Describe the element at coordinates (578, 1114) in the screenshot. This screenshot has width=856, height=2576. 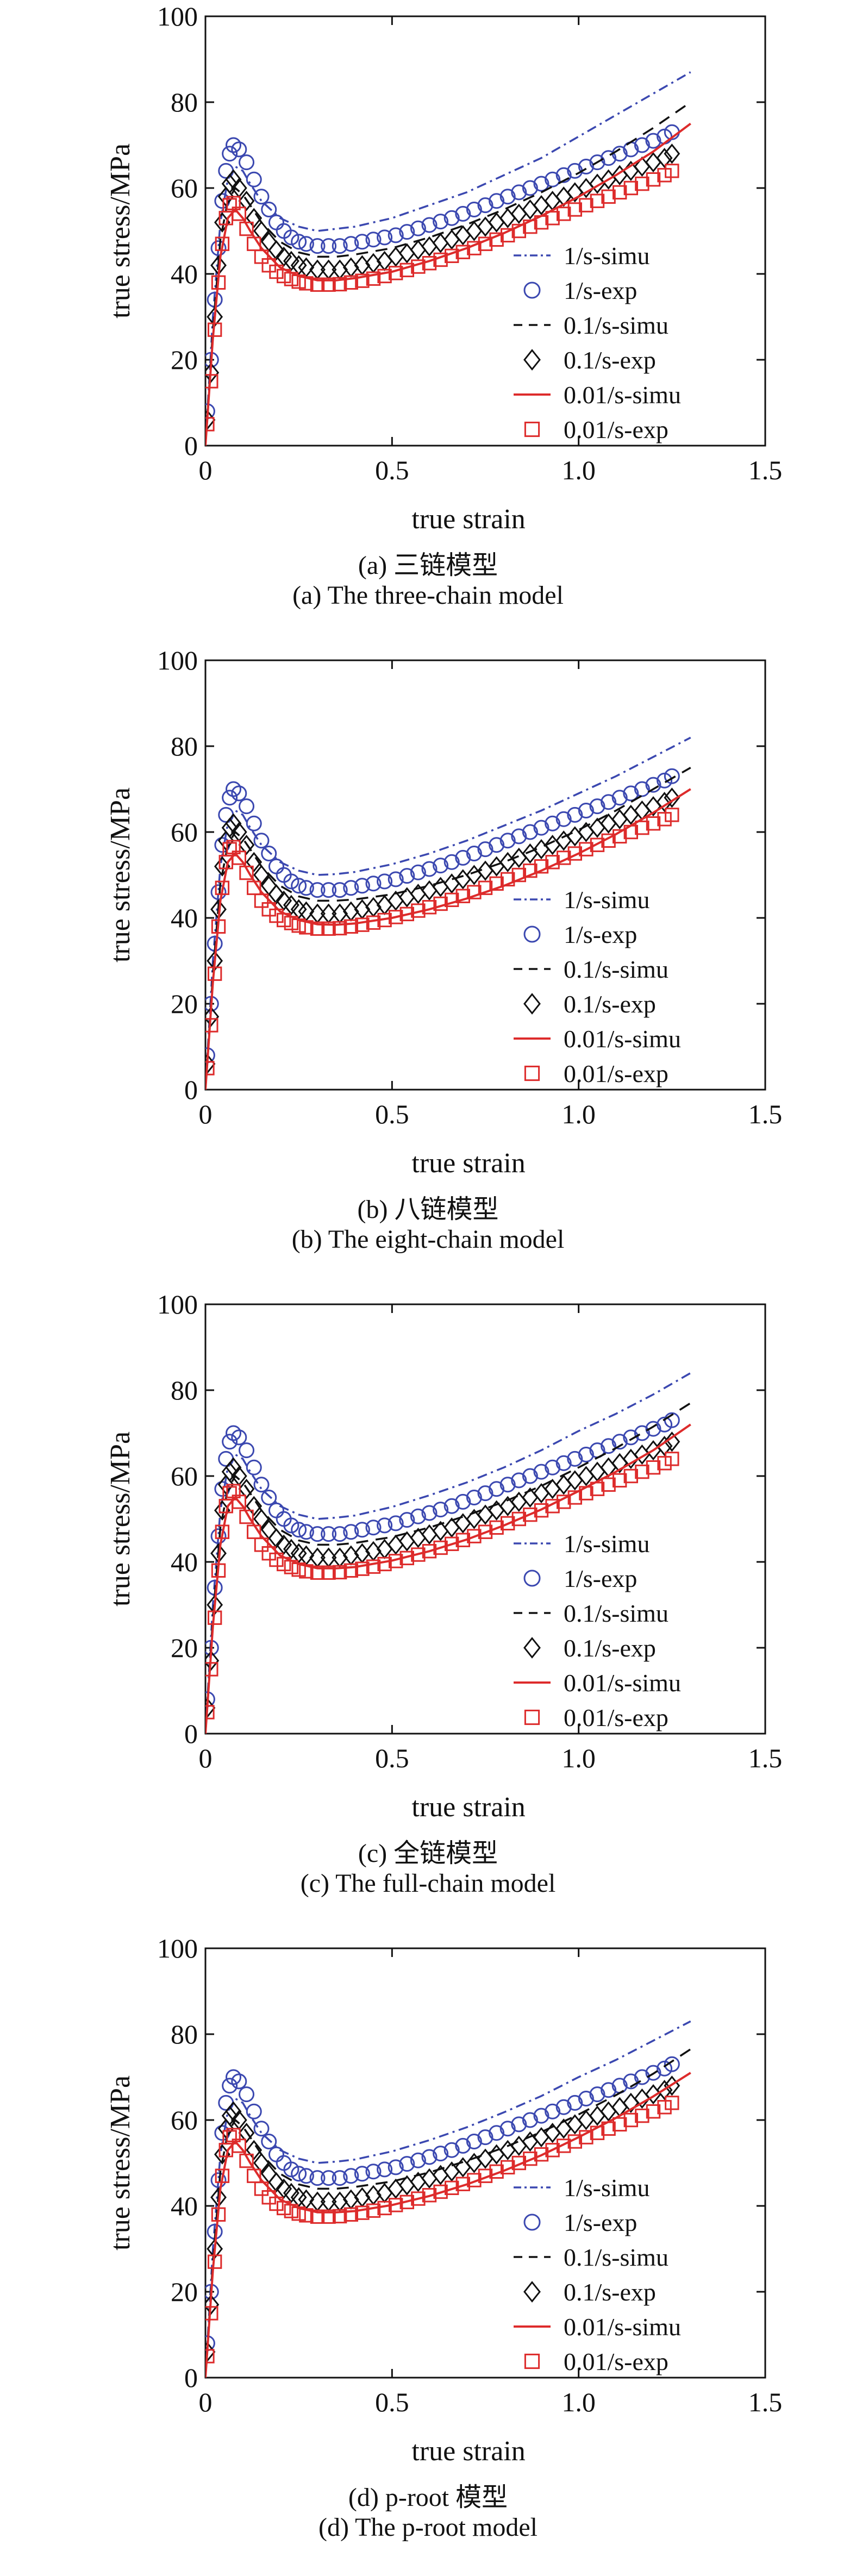
I see `x-tick-label: 1.0` at that location.